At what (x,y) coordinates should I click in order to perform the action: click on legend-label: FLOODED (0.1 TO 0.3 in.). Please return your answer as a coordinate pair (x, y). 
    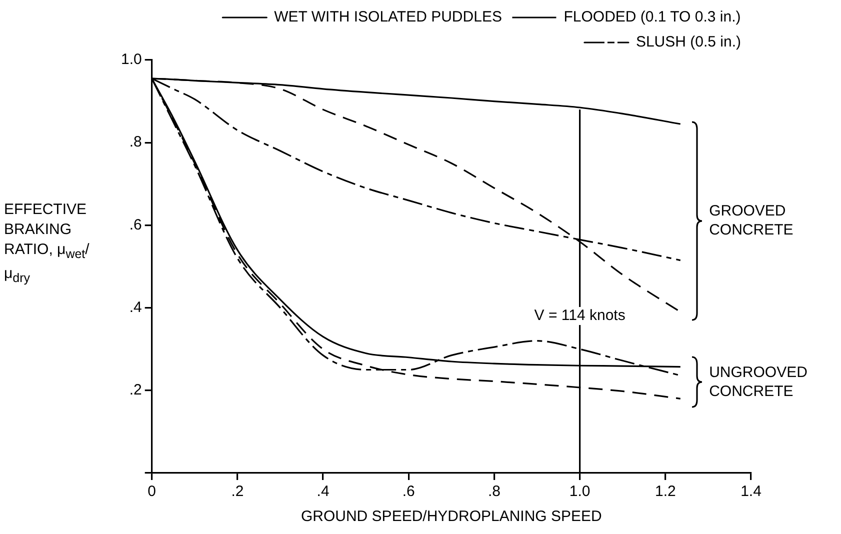
    Looking at the image, I should click on (652, 17).